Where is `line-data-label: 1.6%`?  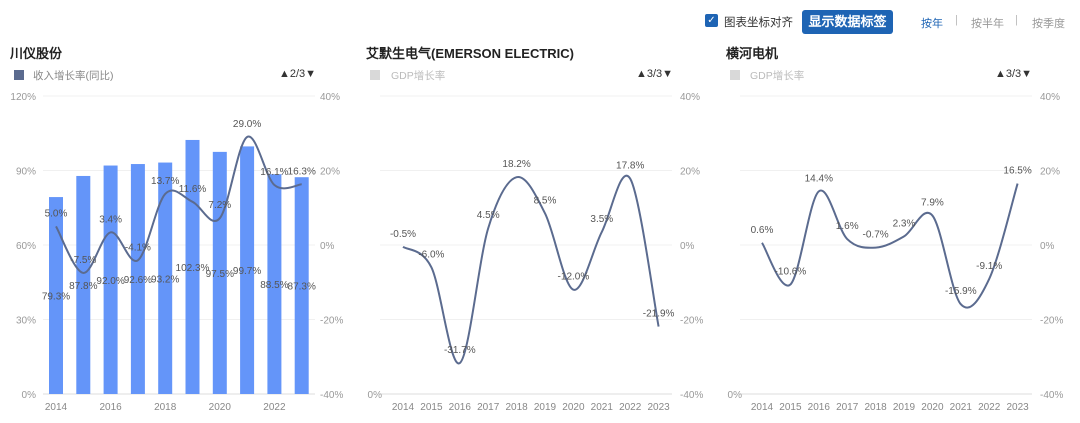 line-data-label: 1.6% is located at coordinates (847, 226).